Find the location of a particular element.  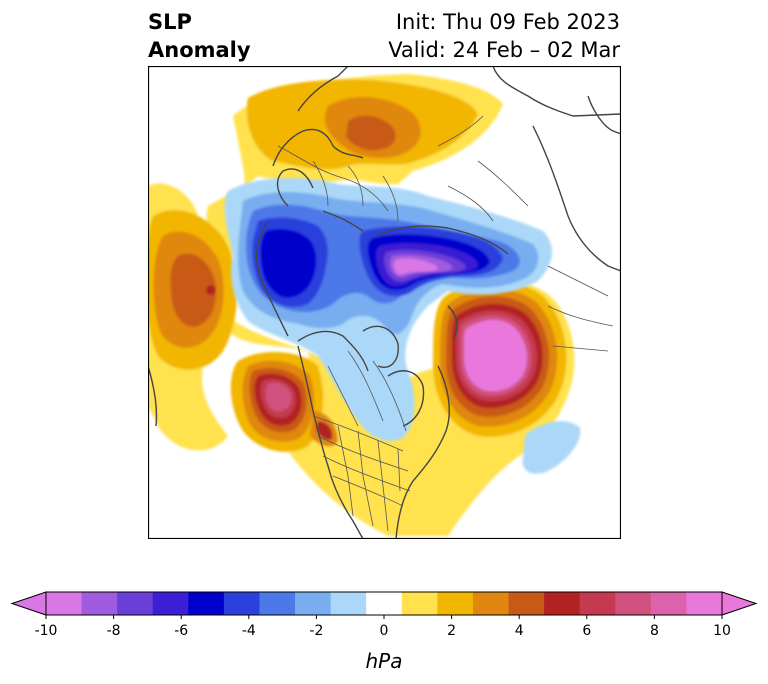

colorbar-tick-label: 6 is located at coordinates (586, 631).